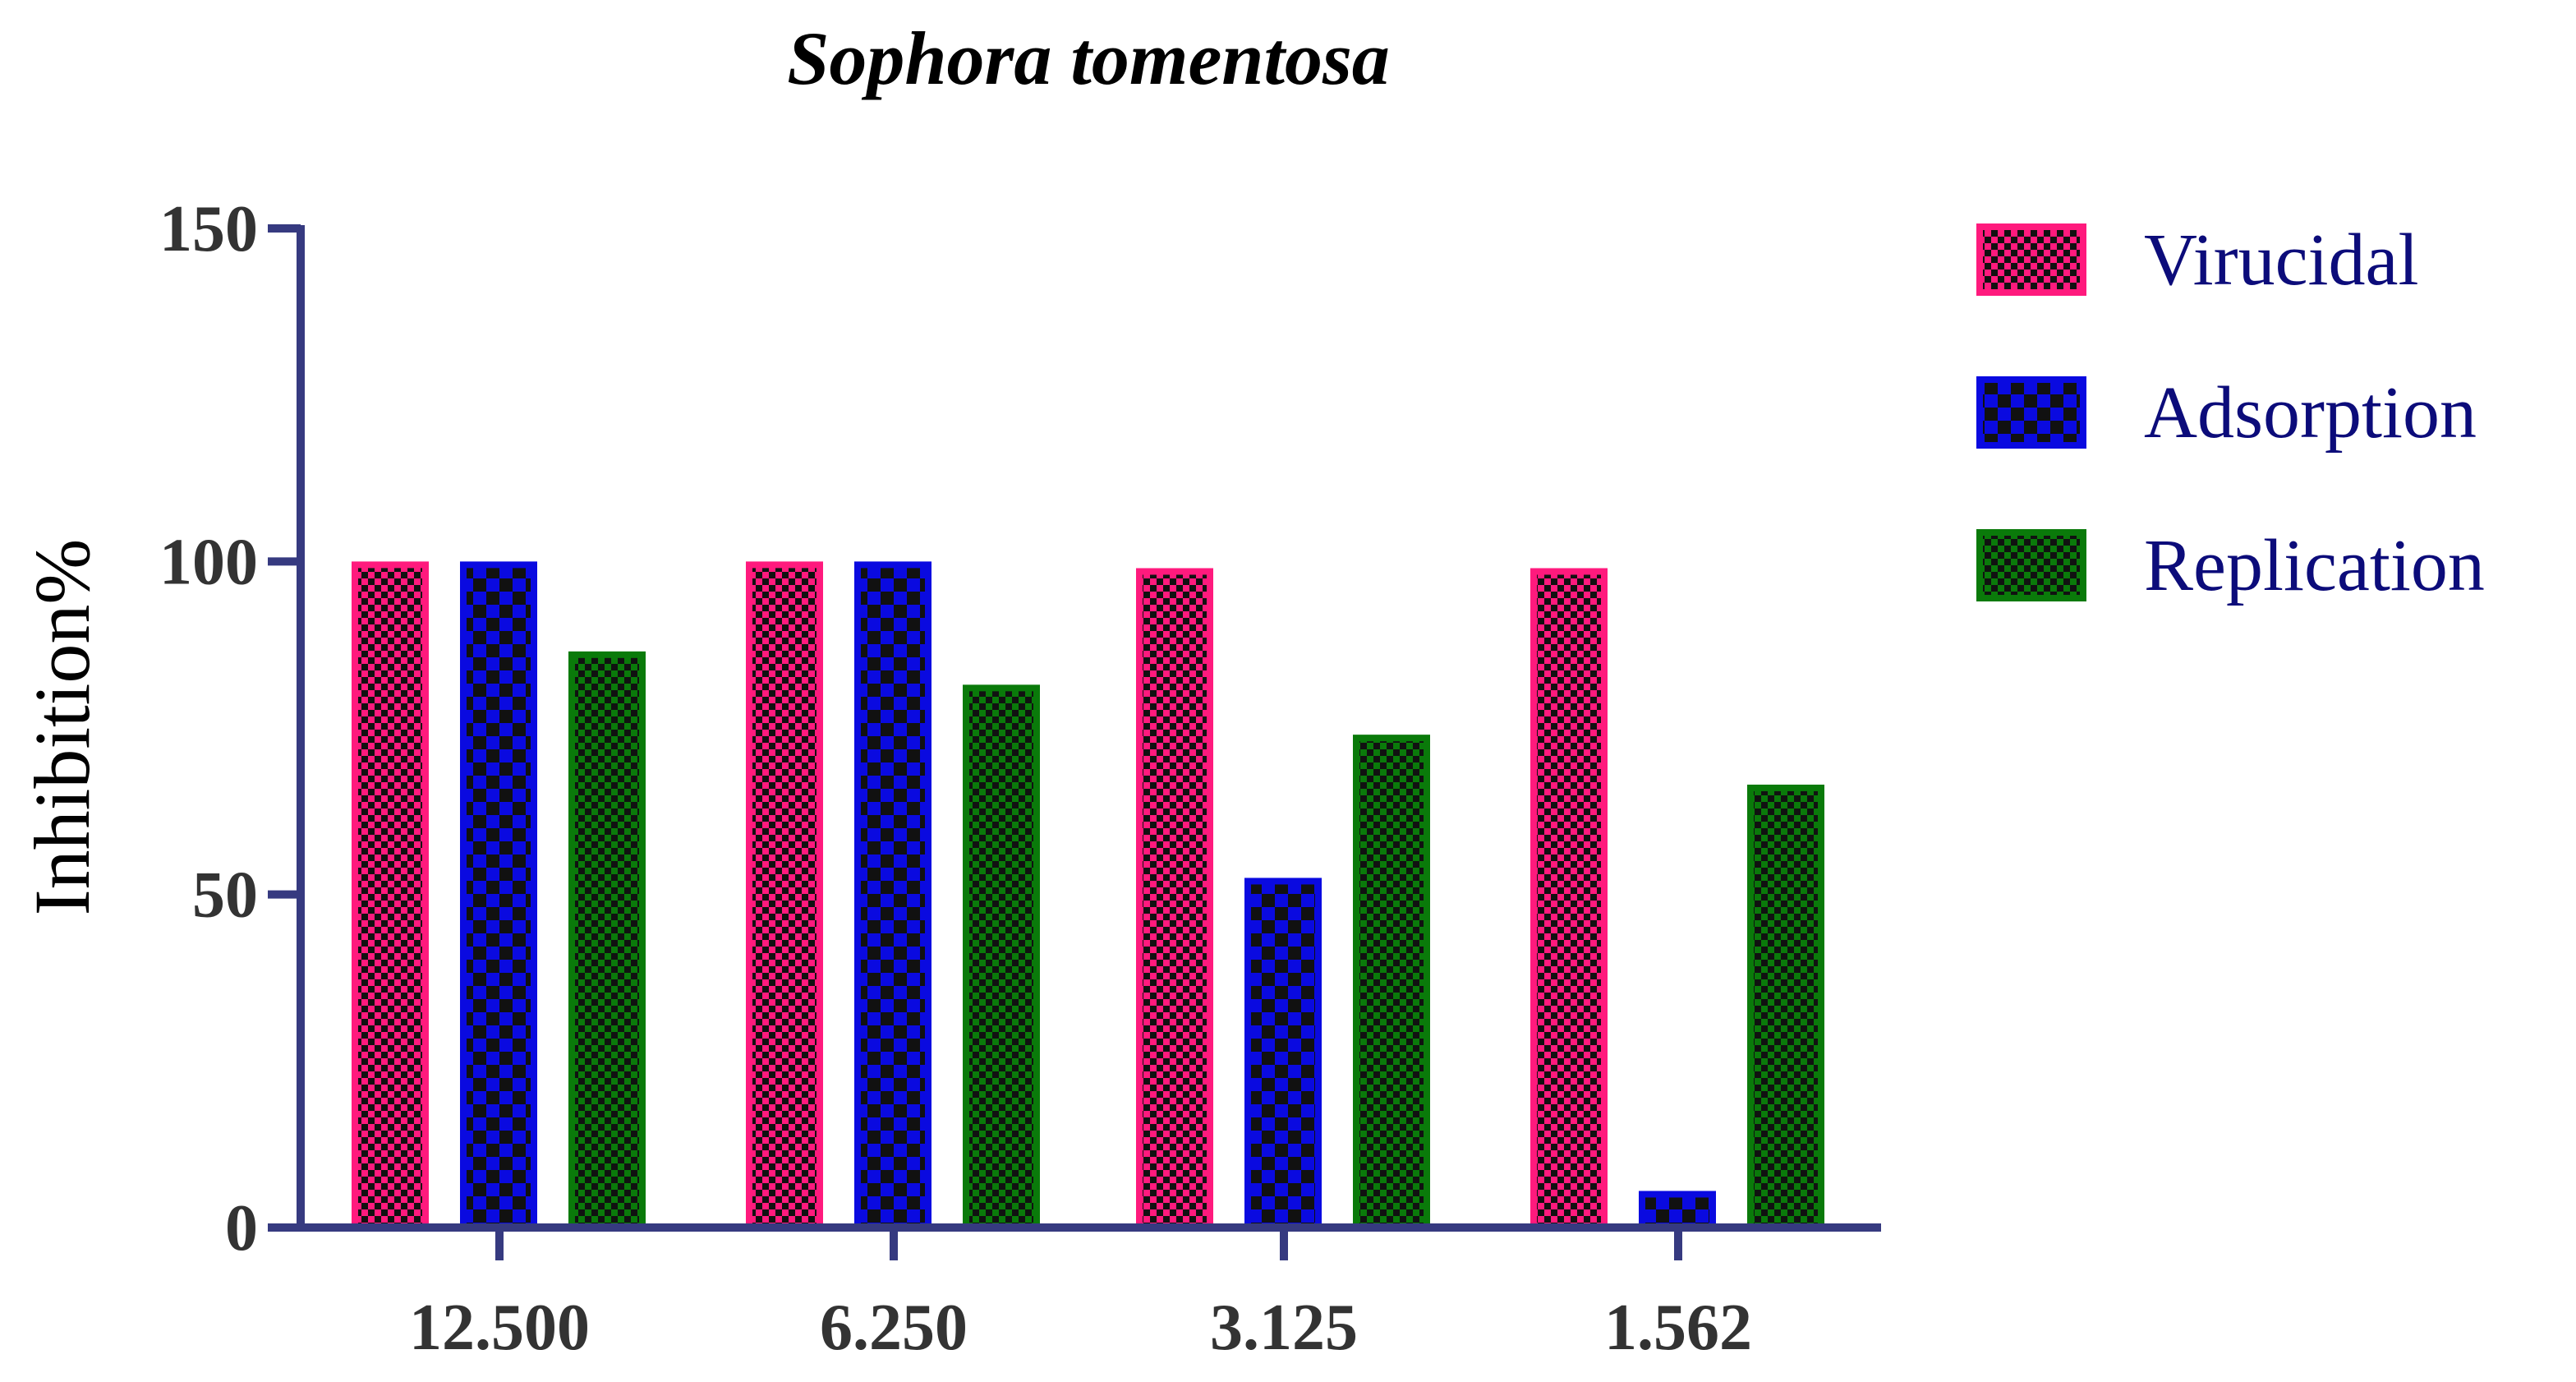 This screenshot has height=1382, width=2576. Describe the element at coordinates (894, 1328) in the screenshot. I see `x-tick-label: 6.250` at that location.